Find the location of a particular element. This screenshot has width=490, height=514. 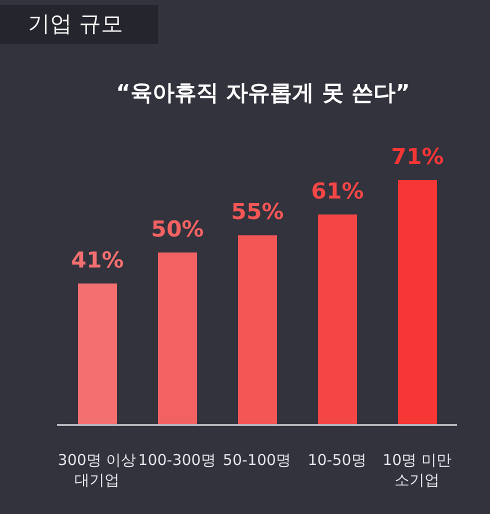

x-tick-label: 100-300명 is located at coordinates (177, 460).